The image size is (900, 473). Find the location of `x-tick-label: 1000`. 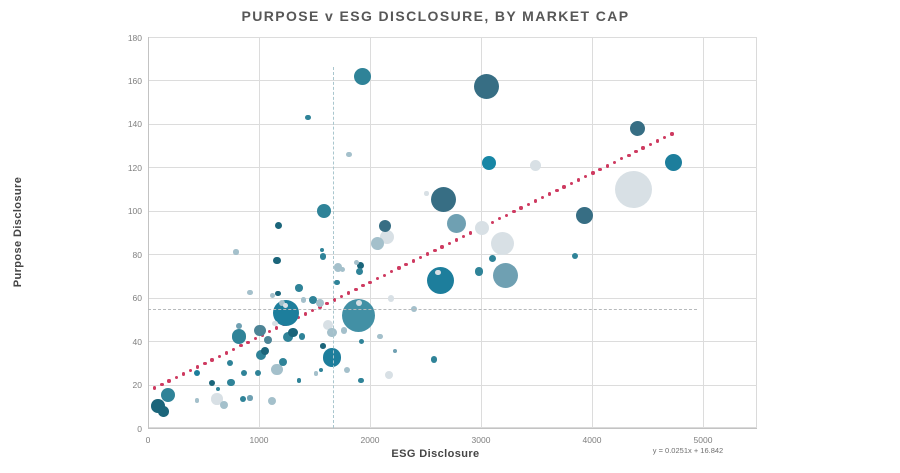

x-tick-label: 1000 is located at coordinates (259, 440).